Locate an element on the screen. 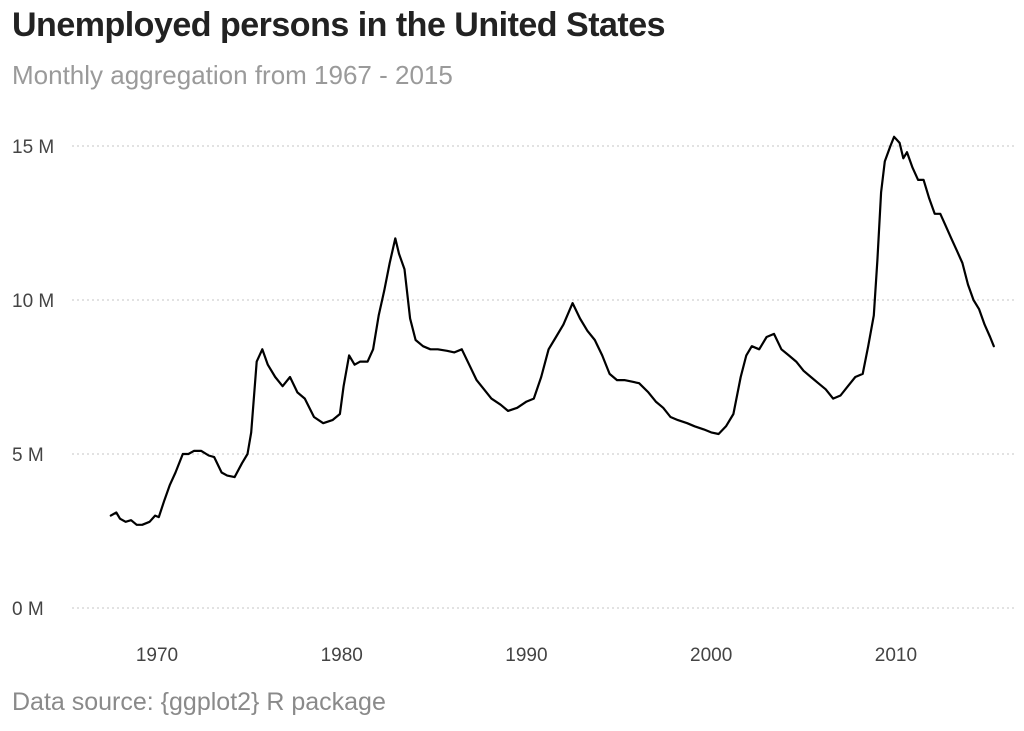  y-tick-label: 15 M is located at coordinates (33, 147).